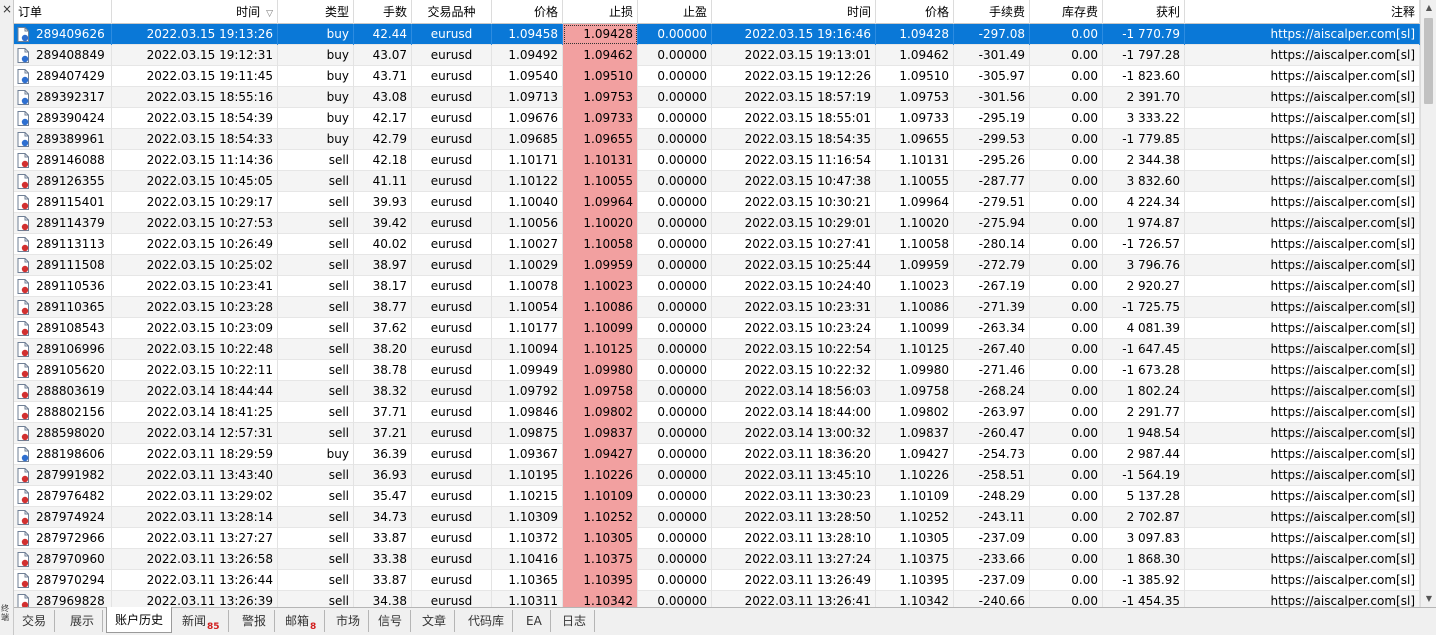  I want to click on cell-swap: 0.00, so click(1066, 580).